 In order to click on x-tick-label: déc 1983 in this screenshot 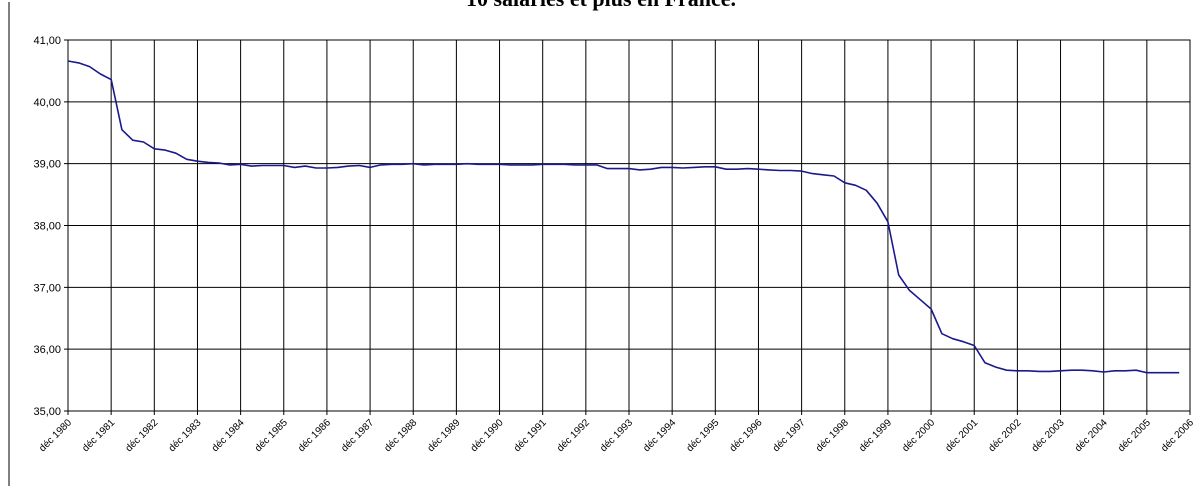, I will do `click(185, 435)`.